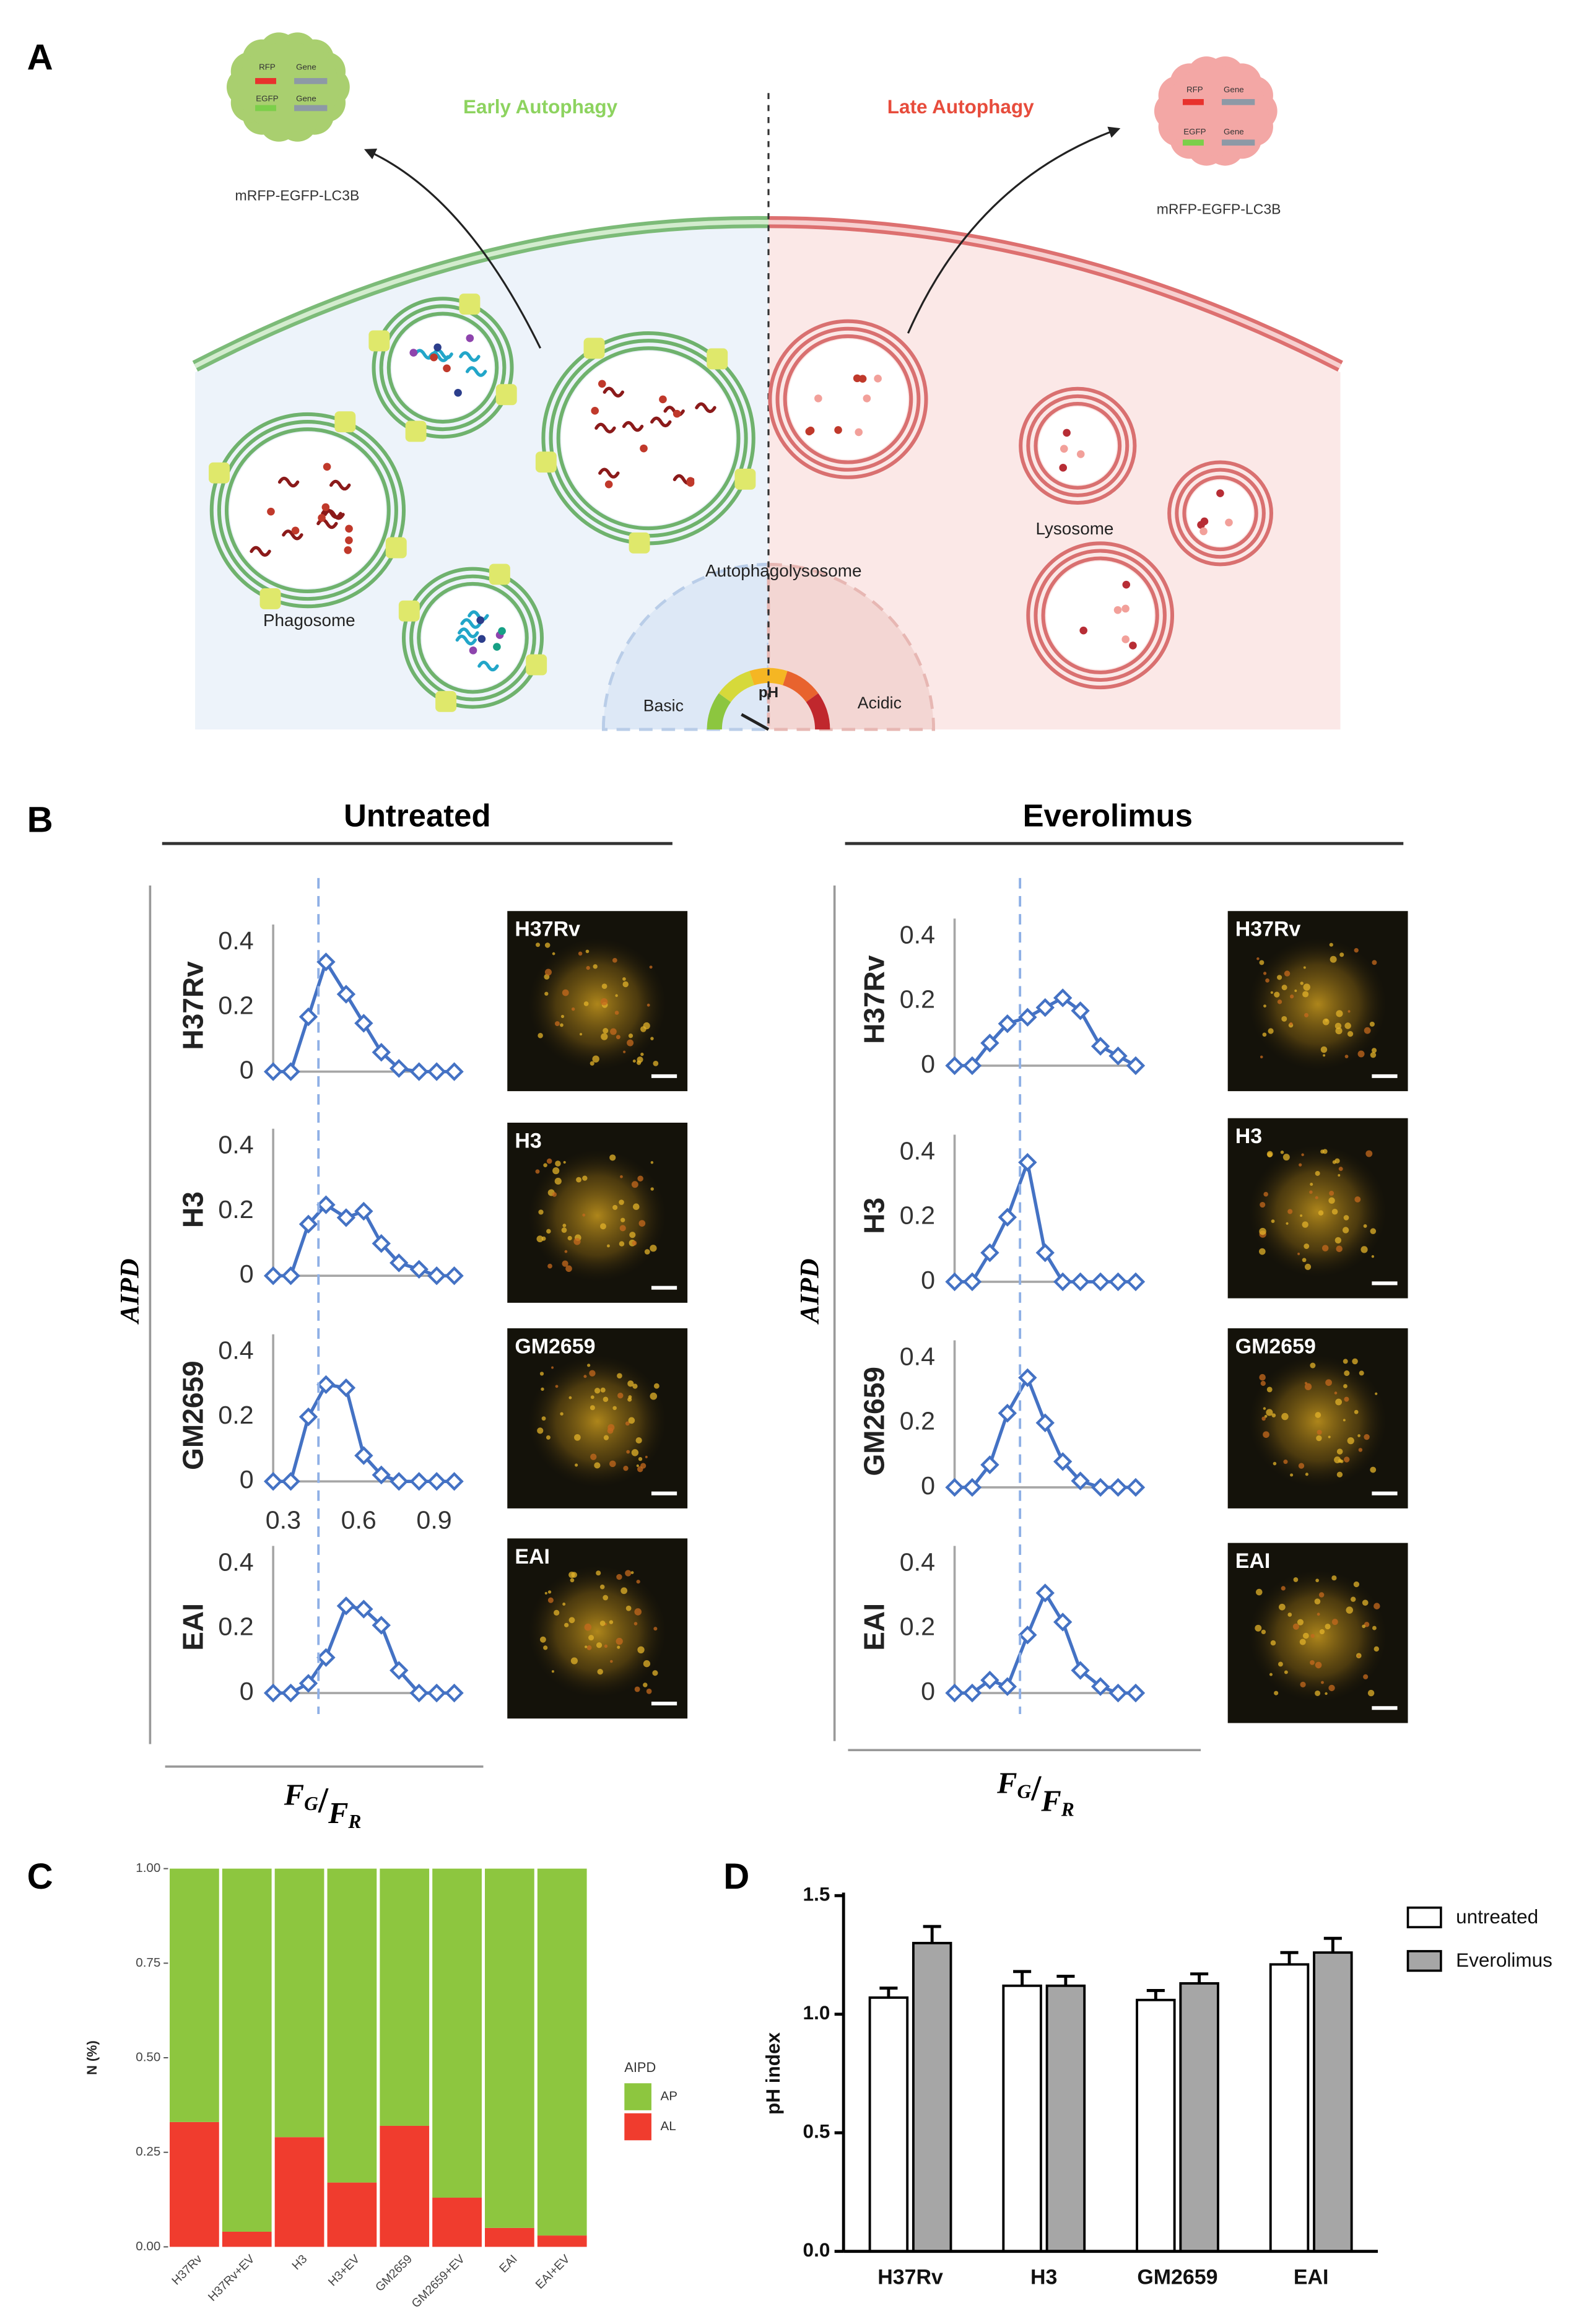 This screenshot has height=2324, width=1576. What do you see at coordinates (640, 2067) in the screenshot?
I see `legend-title: AIPD` at bounding box center [640, 2067].